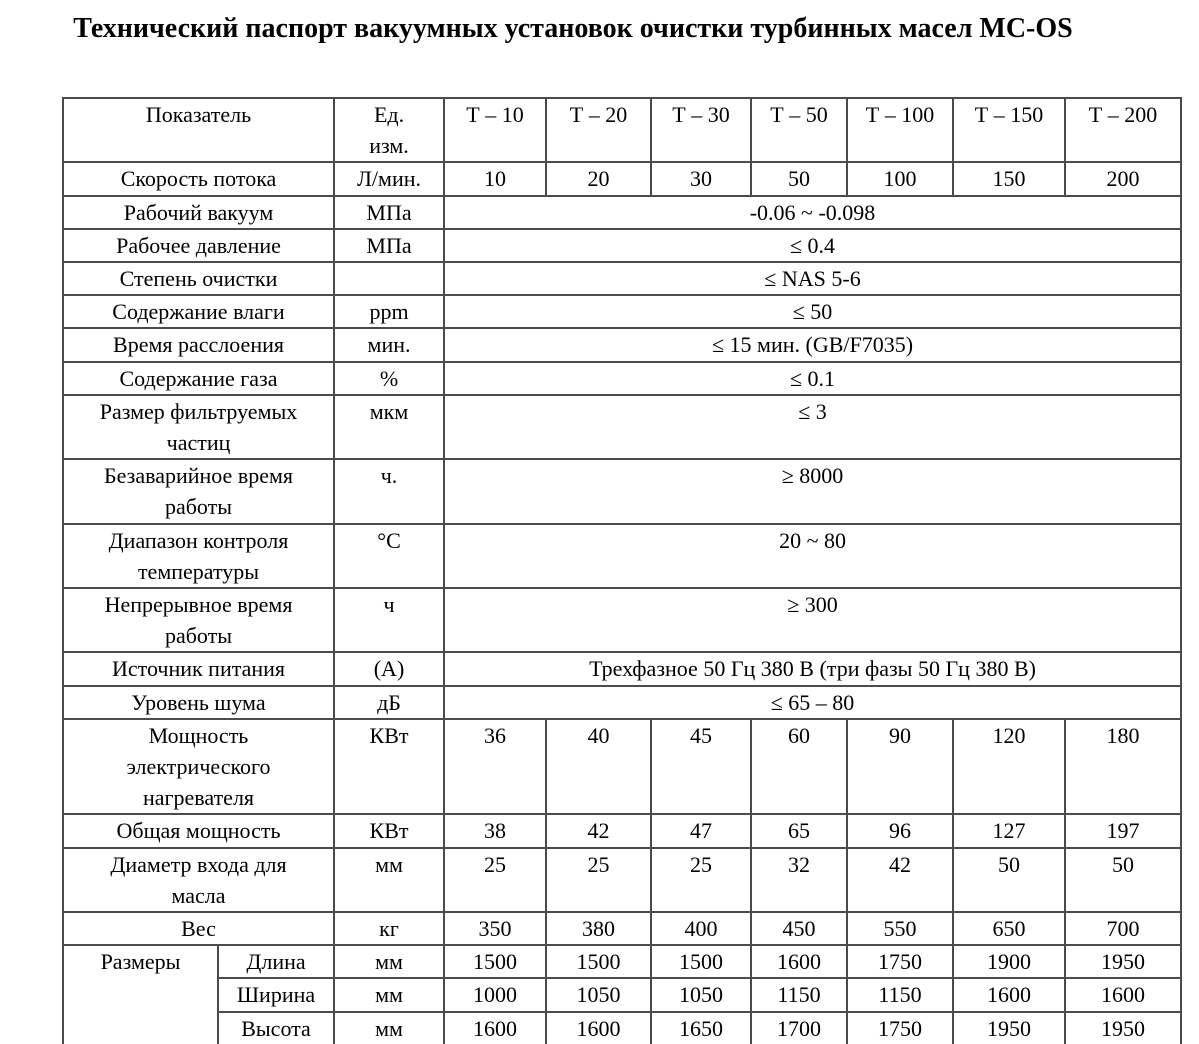 Image resolution: width=1199 pixels, height=1044 pixels. What do you see at coordinates (813, 556) in the screenshot?
I see `merged-value-cell: 20 ~ 80` at bounding box center [813, 556].